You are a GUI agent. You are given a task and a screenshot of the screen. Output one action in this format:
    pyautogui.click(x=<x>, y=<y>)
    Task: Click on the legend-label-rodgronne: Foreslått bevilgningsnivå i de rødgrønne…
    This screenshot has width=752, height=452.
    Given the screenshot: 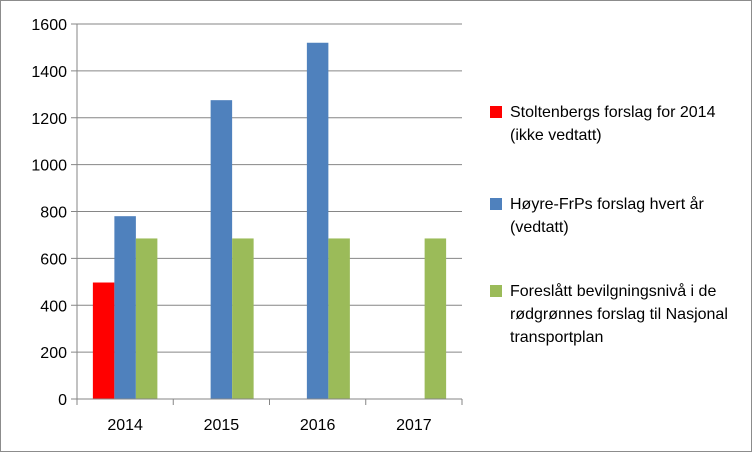 What is the action you would take?
    pyautogui.click(x=625, y=314)
    